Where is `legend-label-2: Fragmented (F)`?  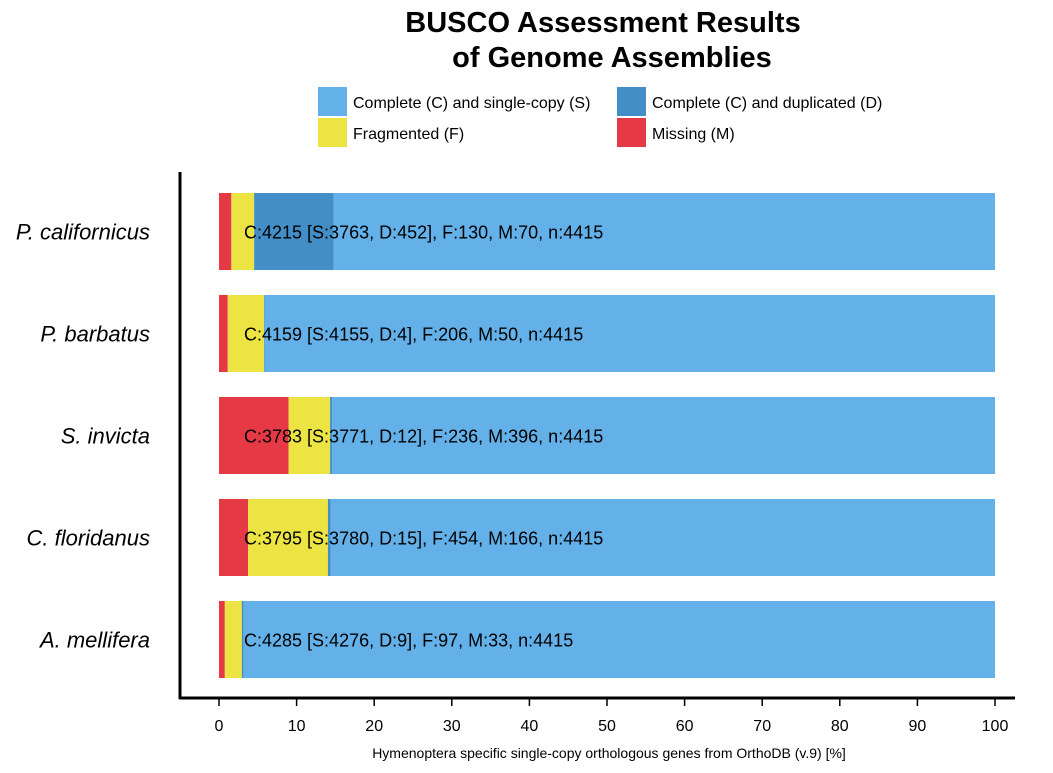 legend-label-2: Fragmented (F) is located at coordinates (408, 134).